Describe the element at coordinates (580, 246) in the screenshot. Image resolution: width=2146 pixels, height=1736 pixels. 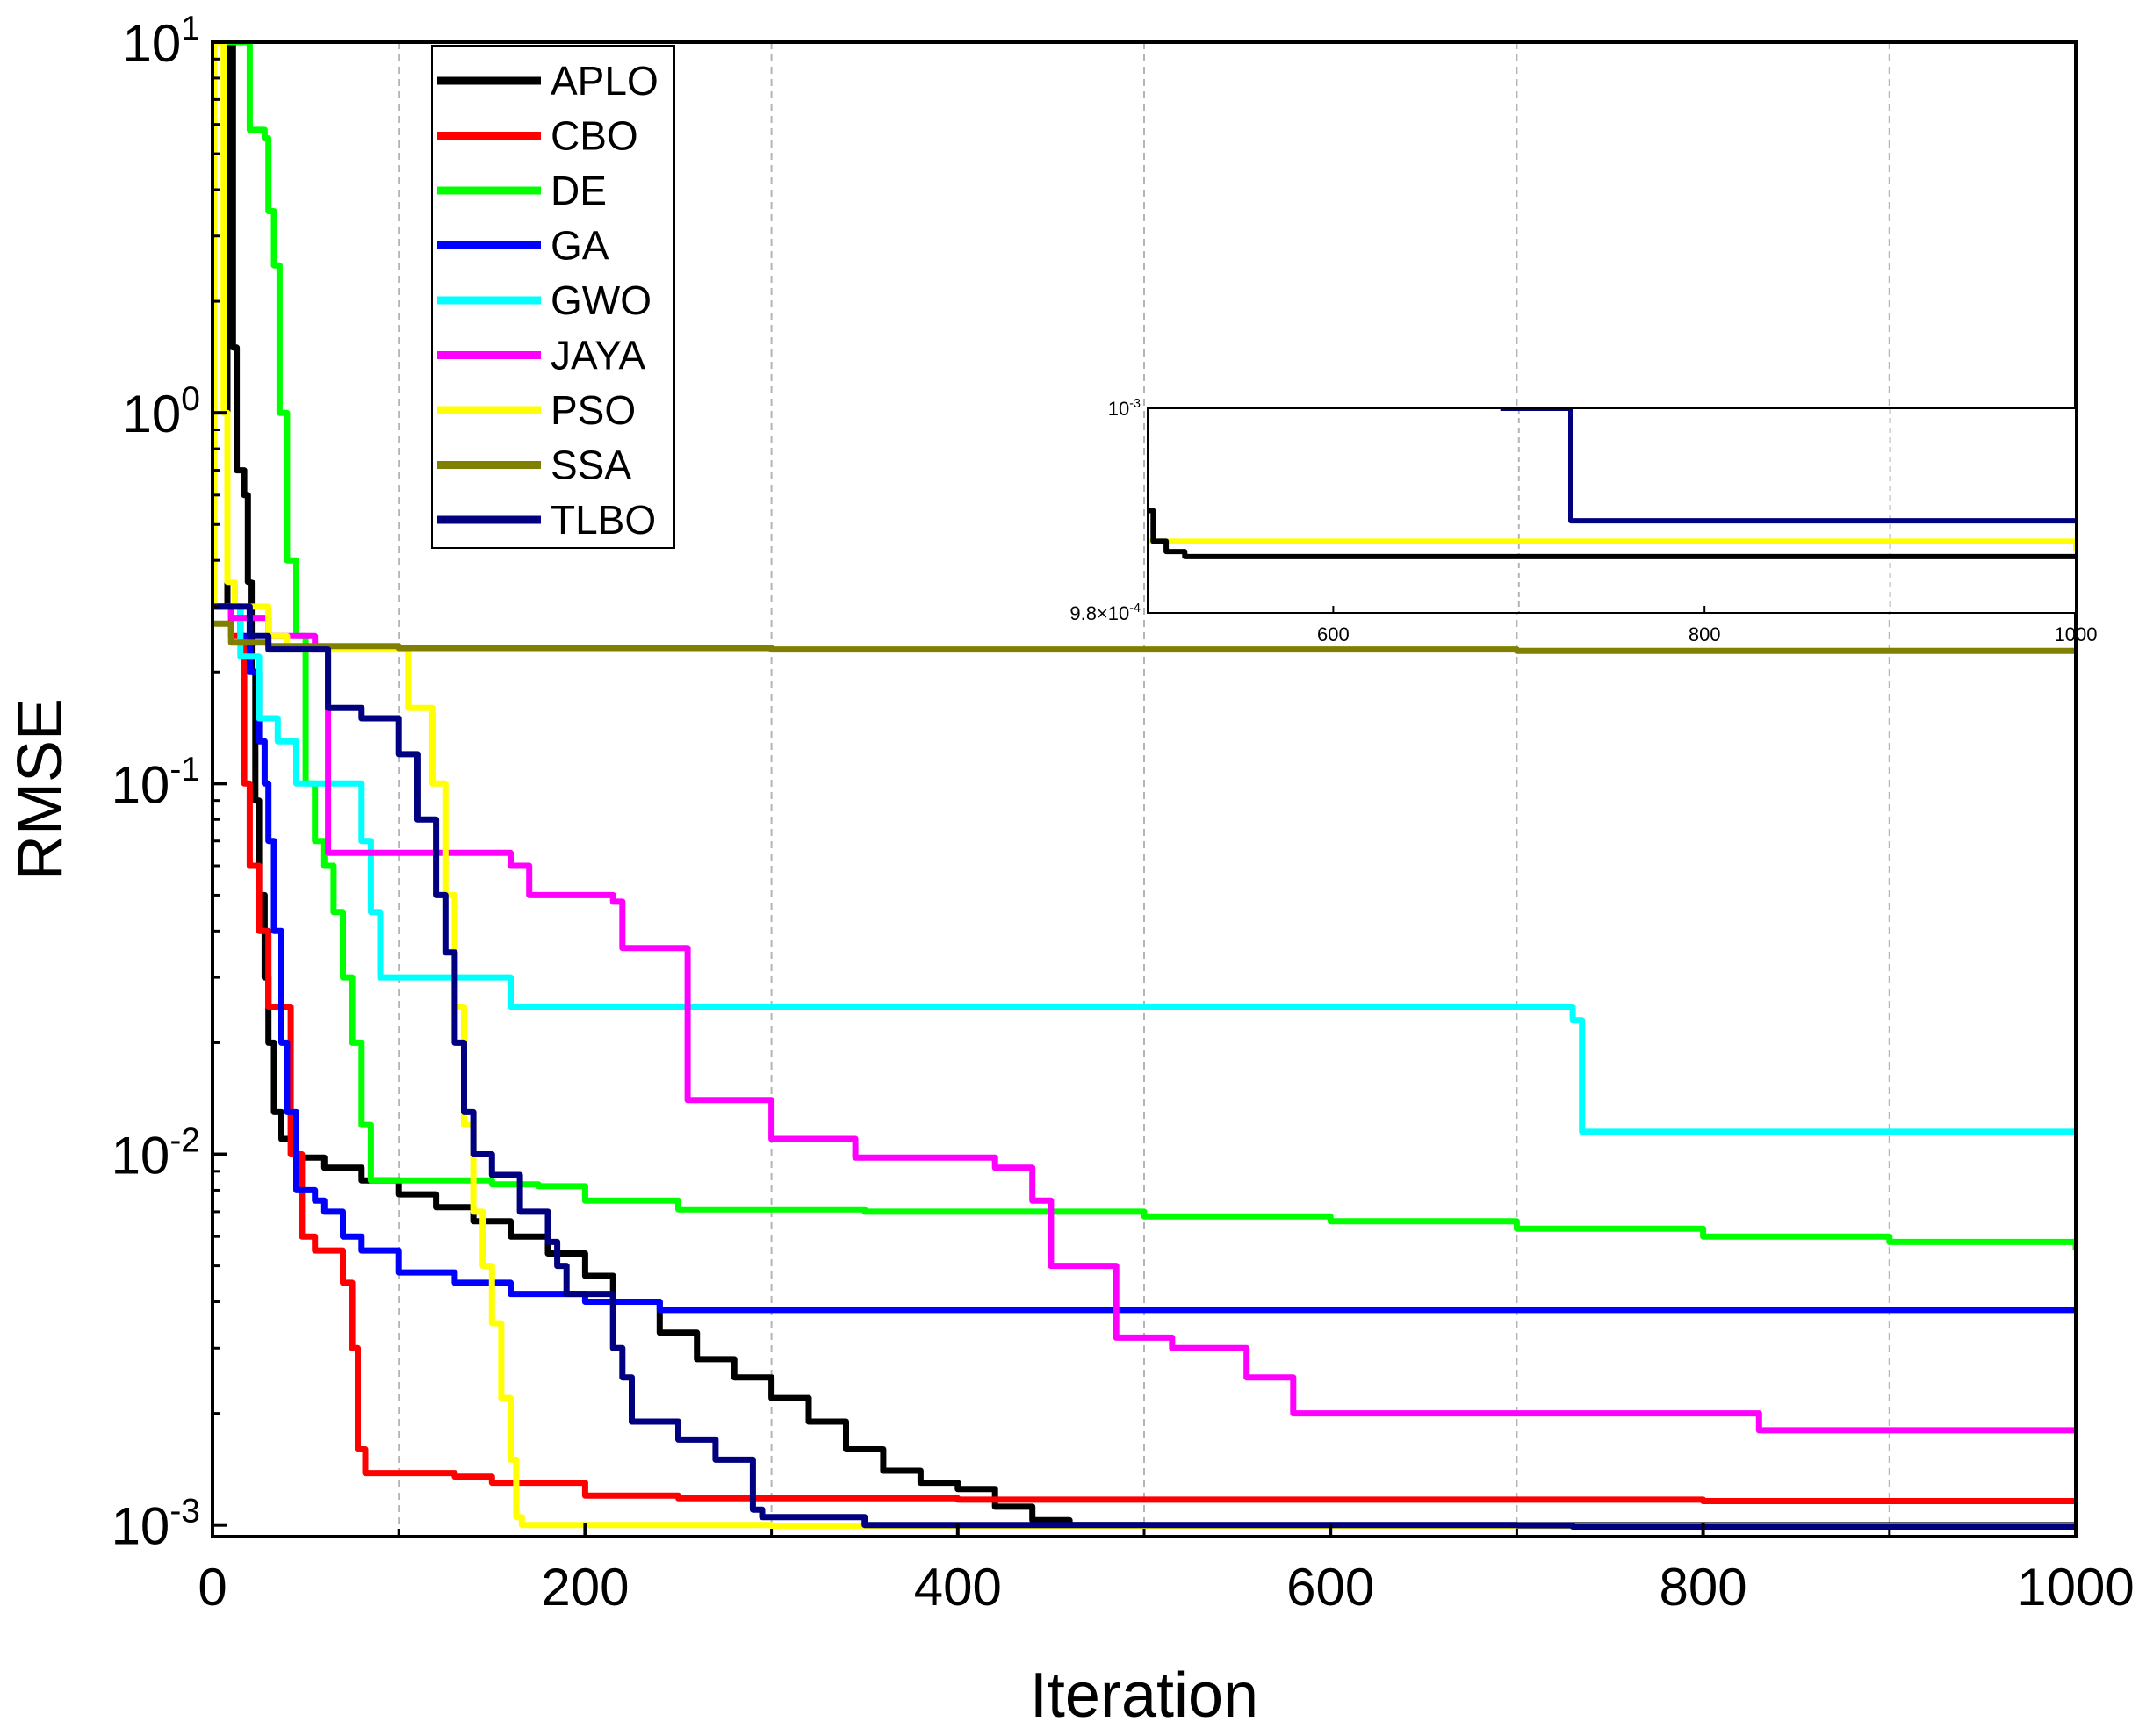
I see `legend-label-ga: GA` at that location.